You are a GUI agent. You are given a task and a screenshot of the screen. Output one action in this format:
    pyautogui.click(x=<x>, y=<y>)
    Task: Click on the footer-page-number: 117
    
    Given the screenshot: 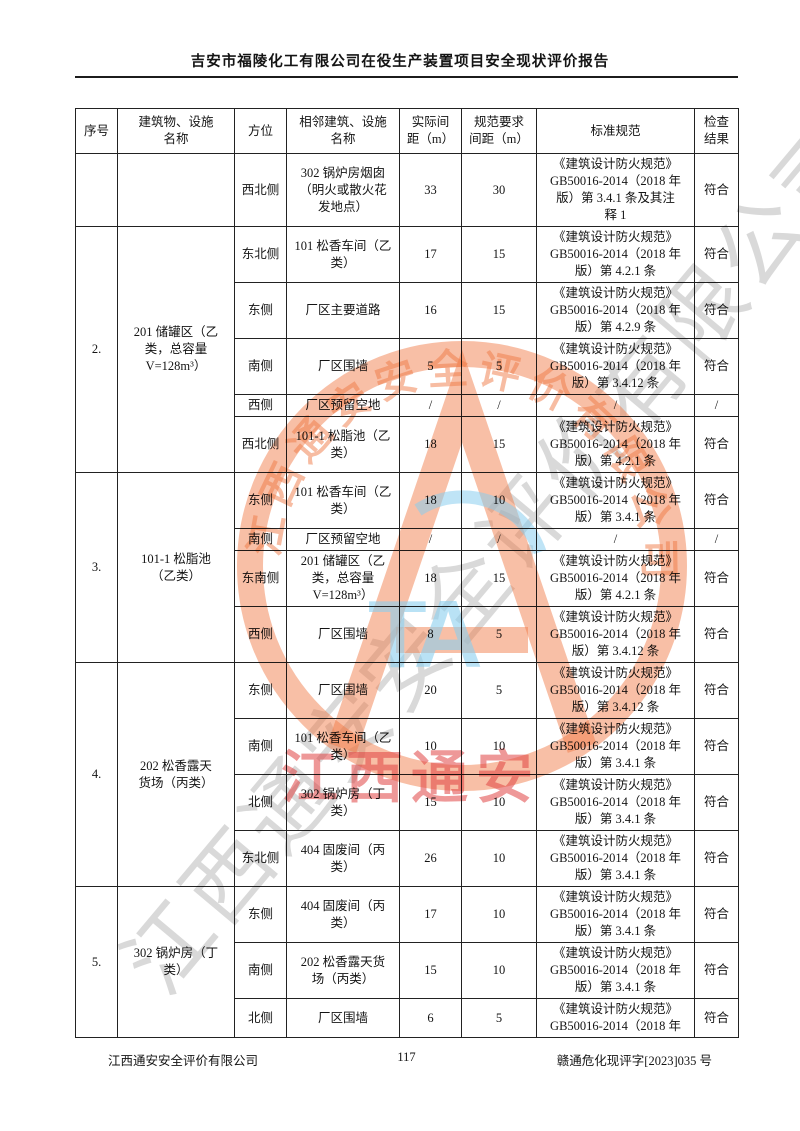 What is the action you would take?
    pyautogui.click(x=406, y=1057)
    